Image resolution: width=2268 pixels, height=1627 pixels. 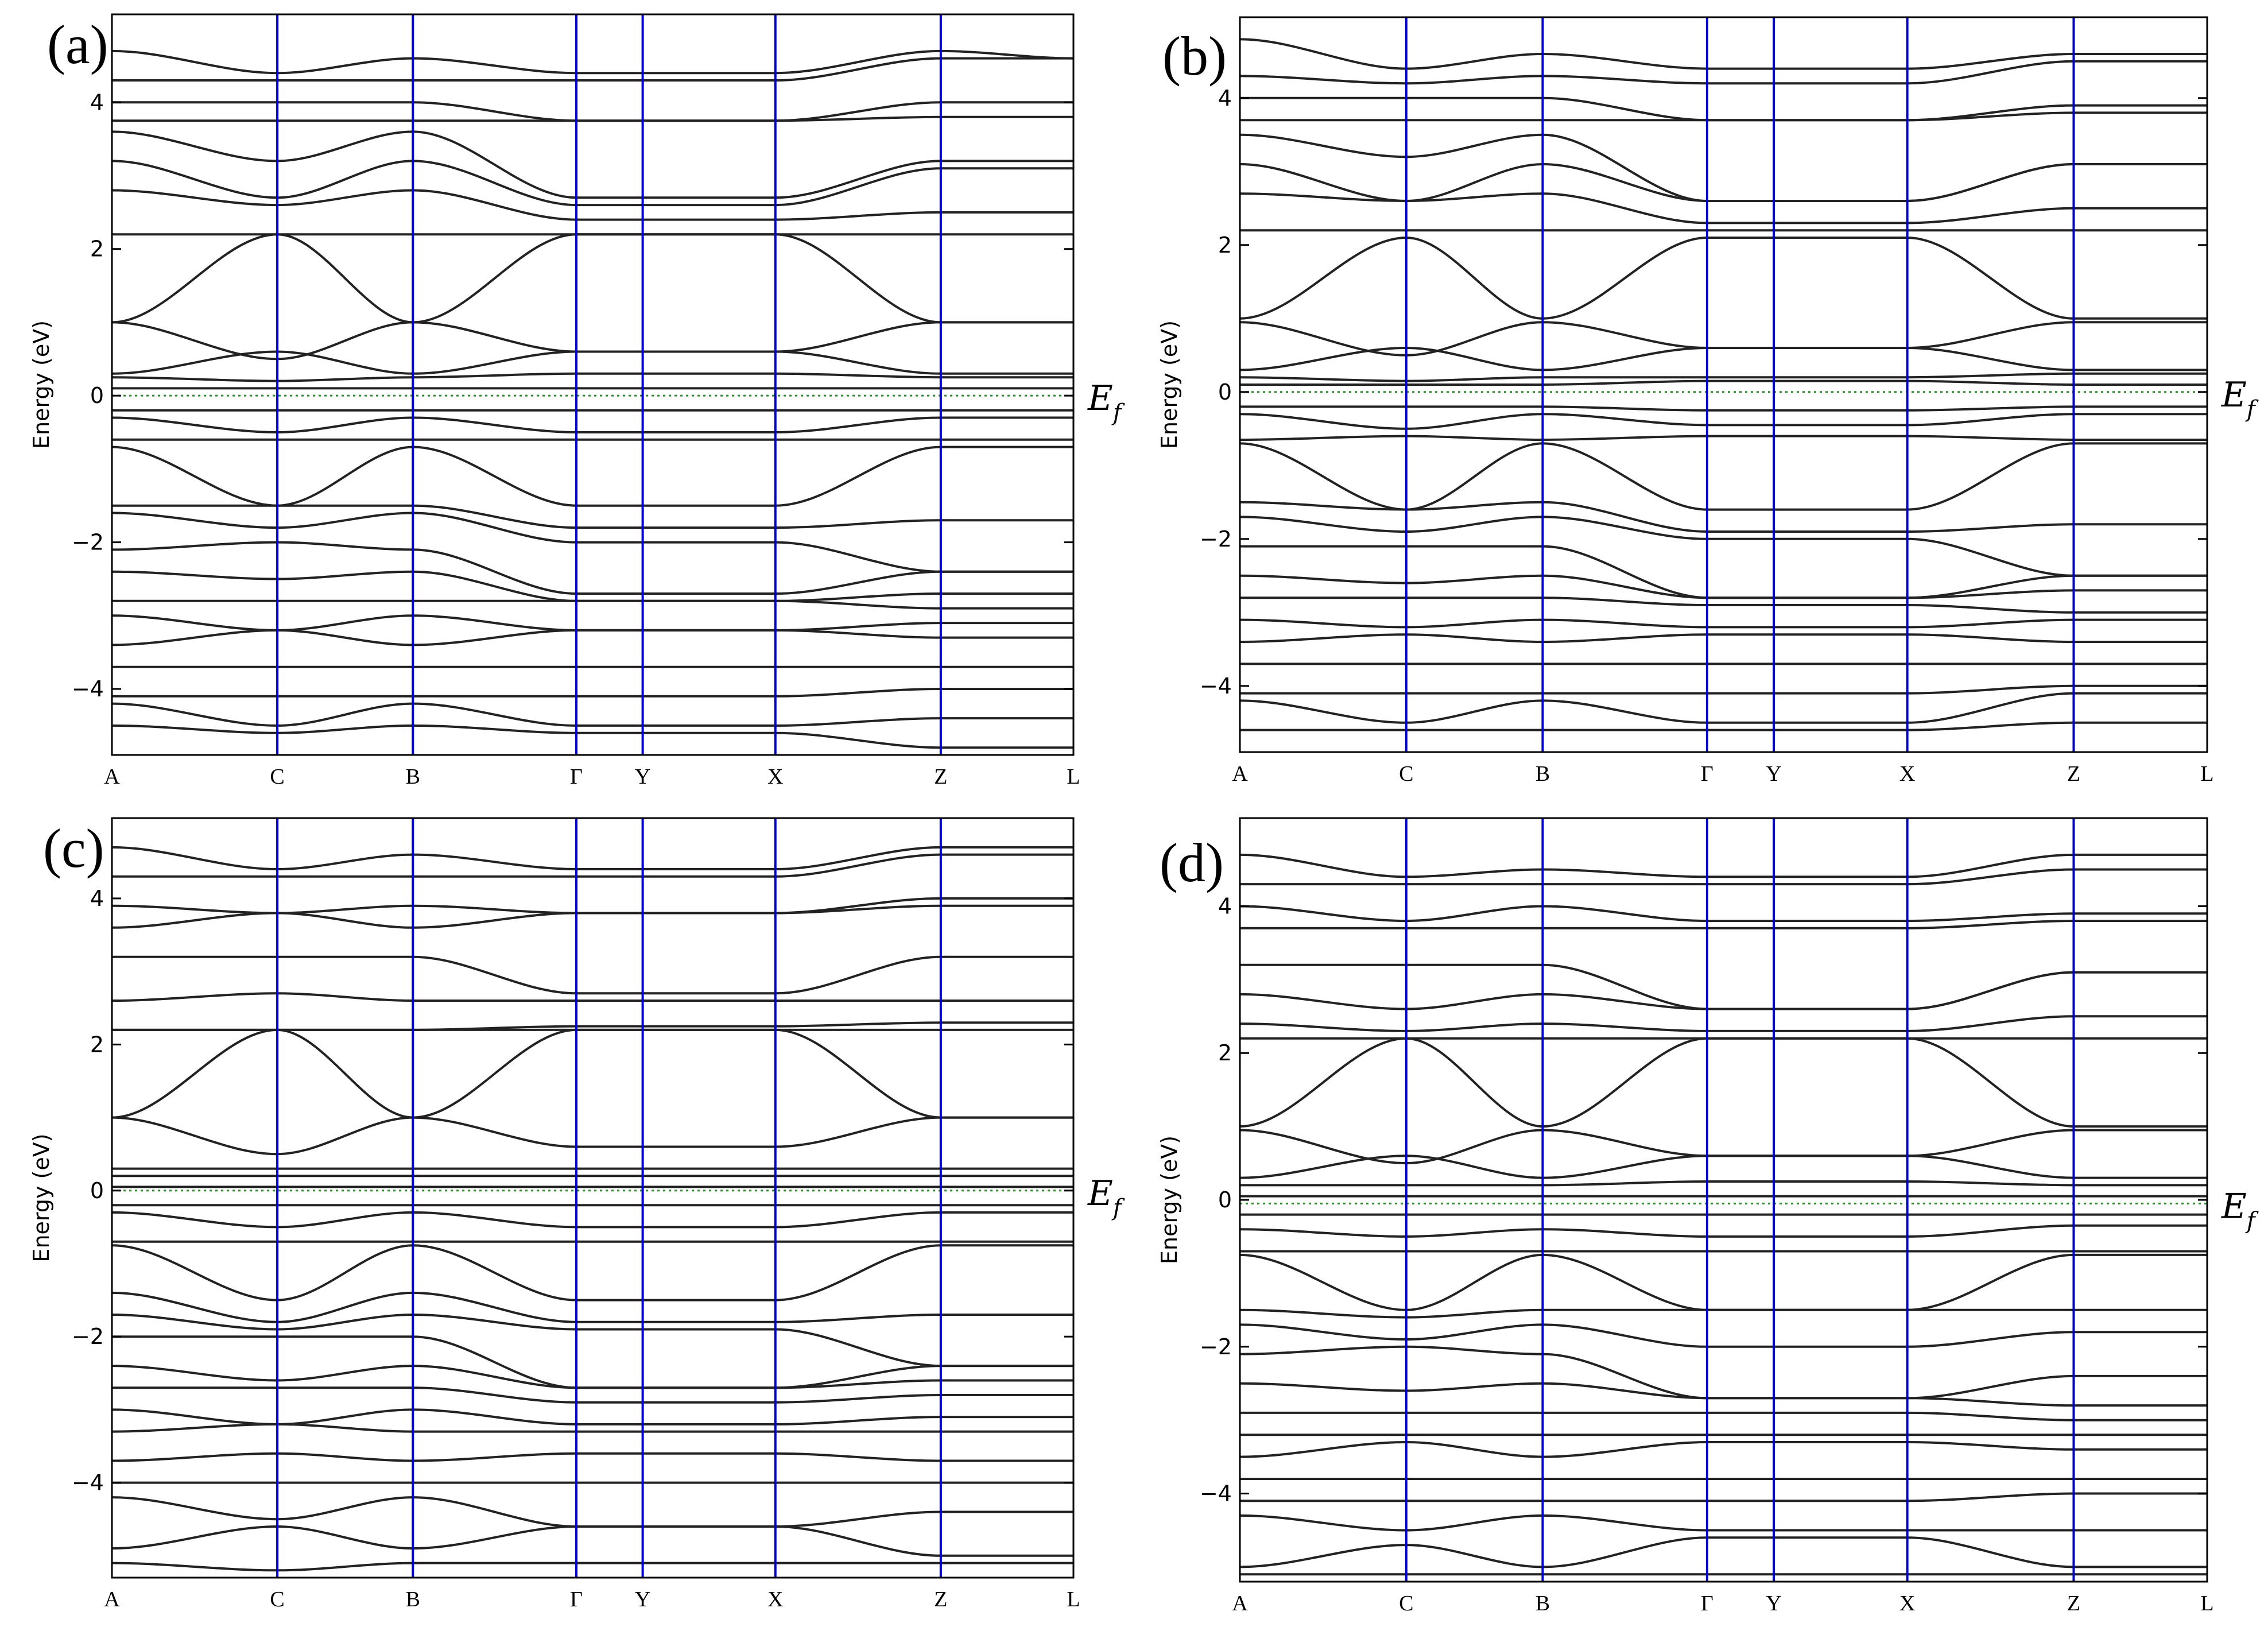 I want to click on panel-label: (c), so click(x=73, y=848).